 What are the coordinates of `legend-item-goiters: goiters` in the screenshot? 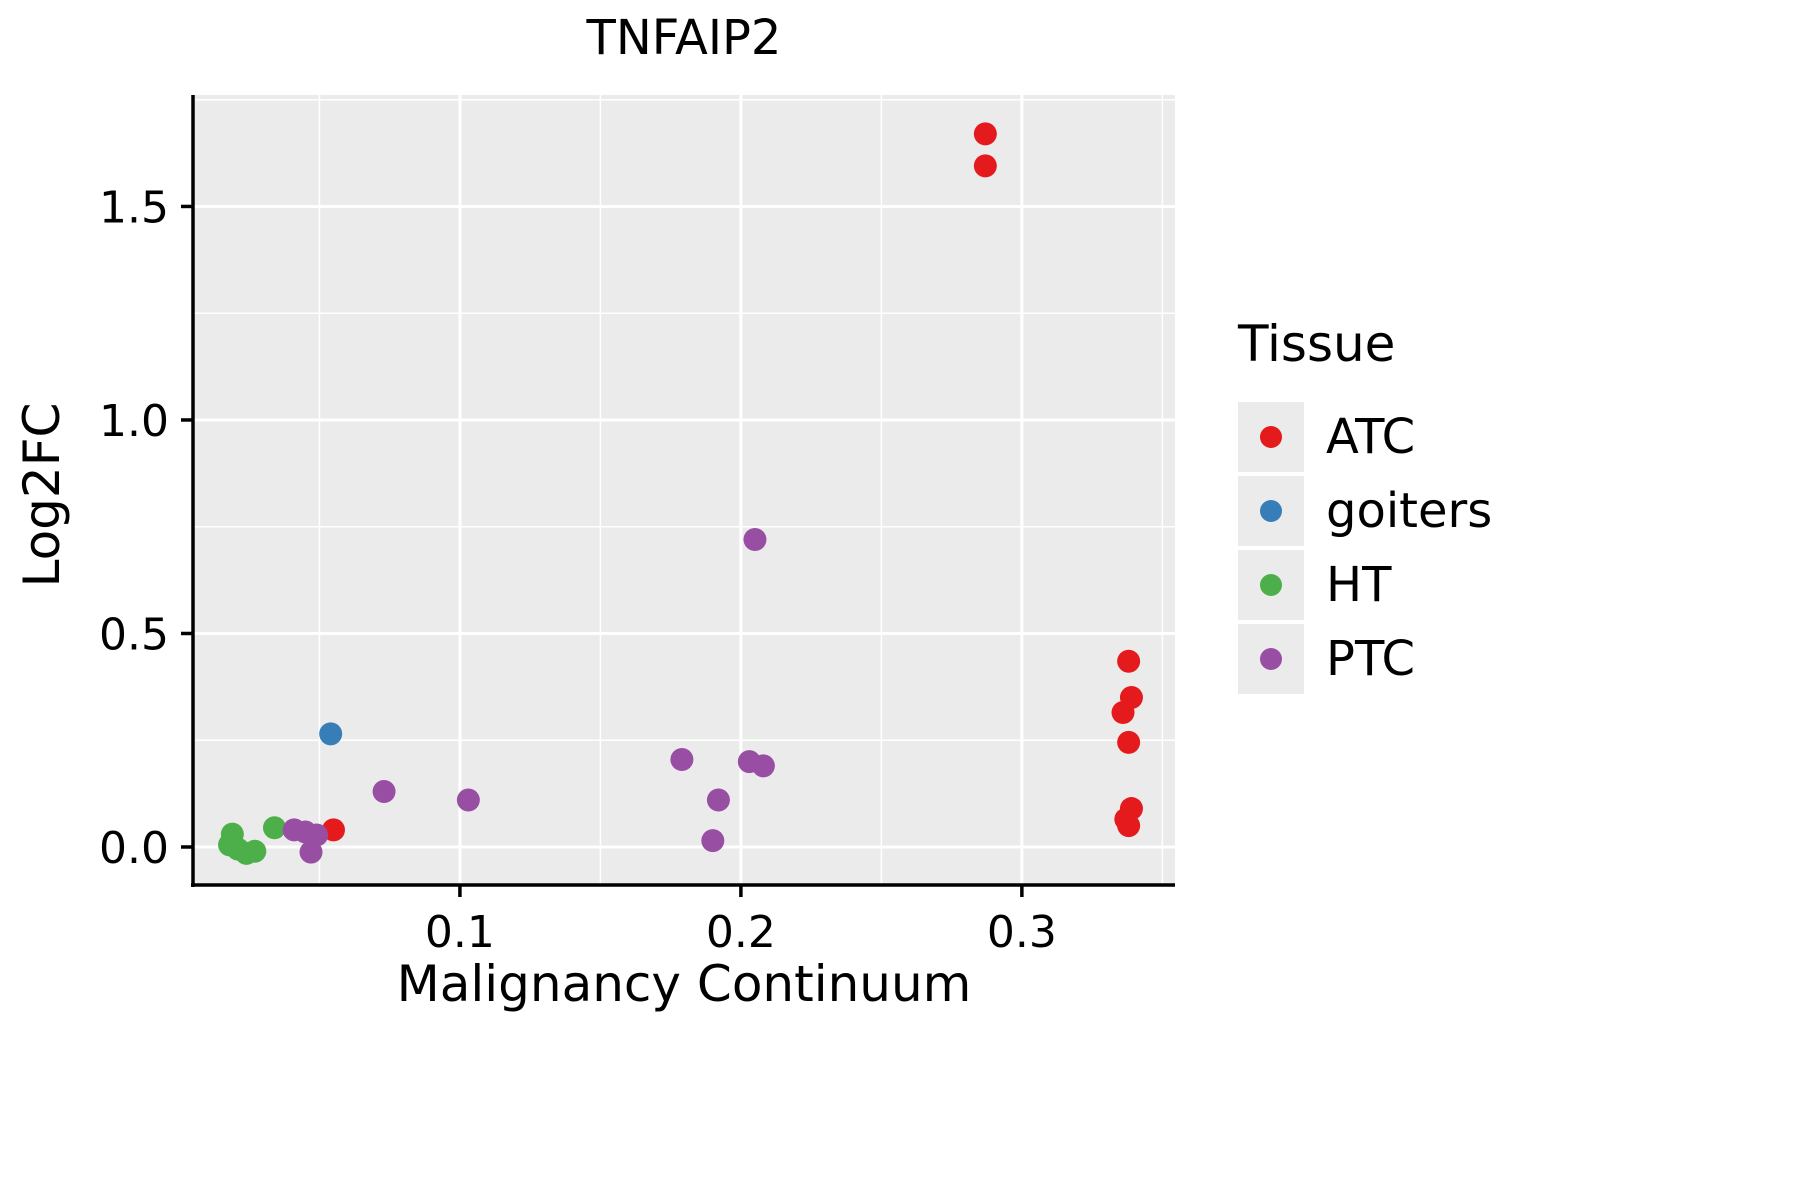 It's located at (1448, 511).